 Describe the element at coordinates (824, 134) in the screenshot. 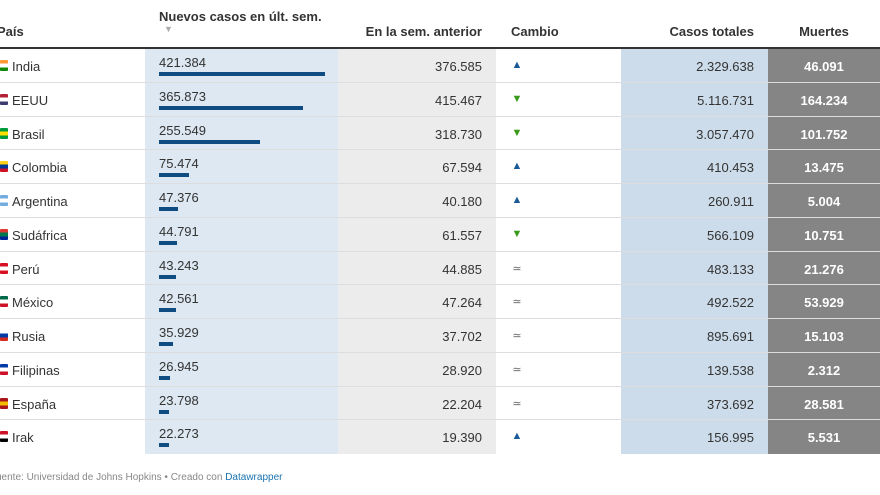

I see `deaths-value: 101.752` at that location.